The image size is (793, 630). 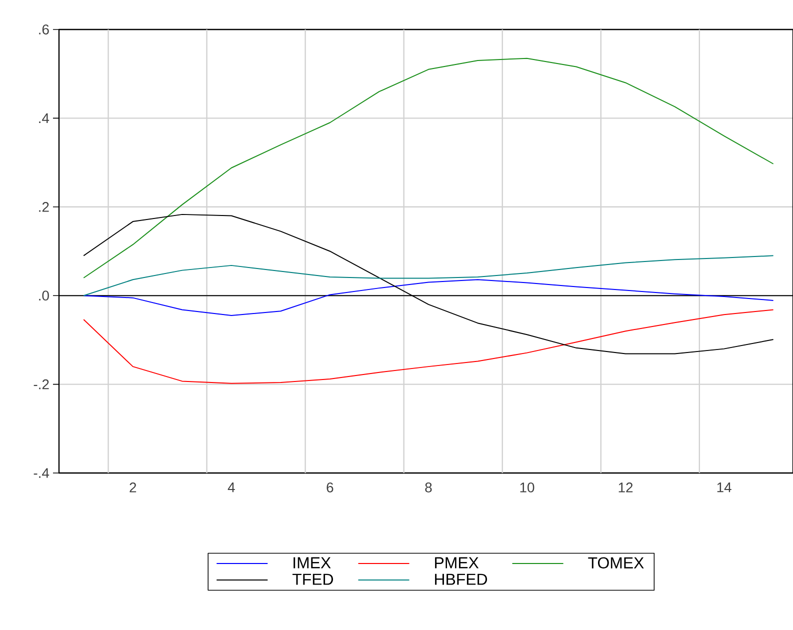 I want to click on y-tick-label: -.4, so click(x=42, y=473).